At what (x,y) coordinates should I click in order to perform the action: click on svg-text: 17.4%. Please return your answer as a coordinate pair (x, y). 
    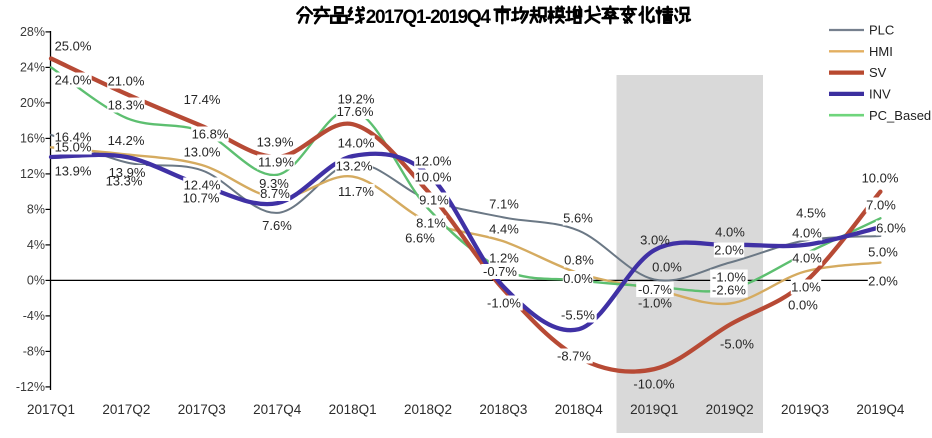
    Looking at the image, I should click on (202, 99).